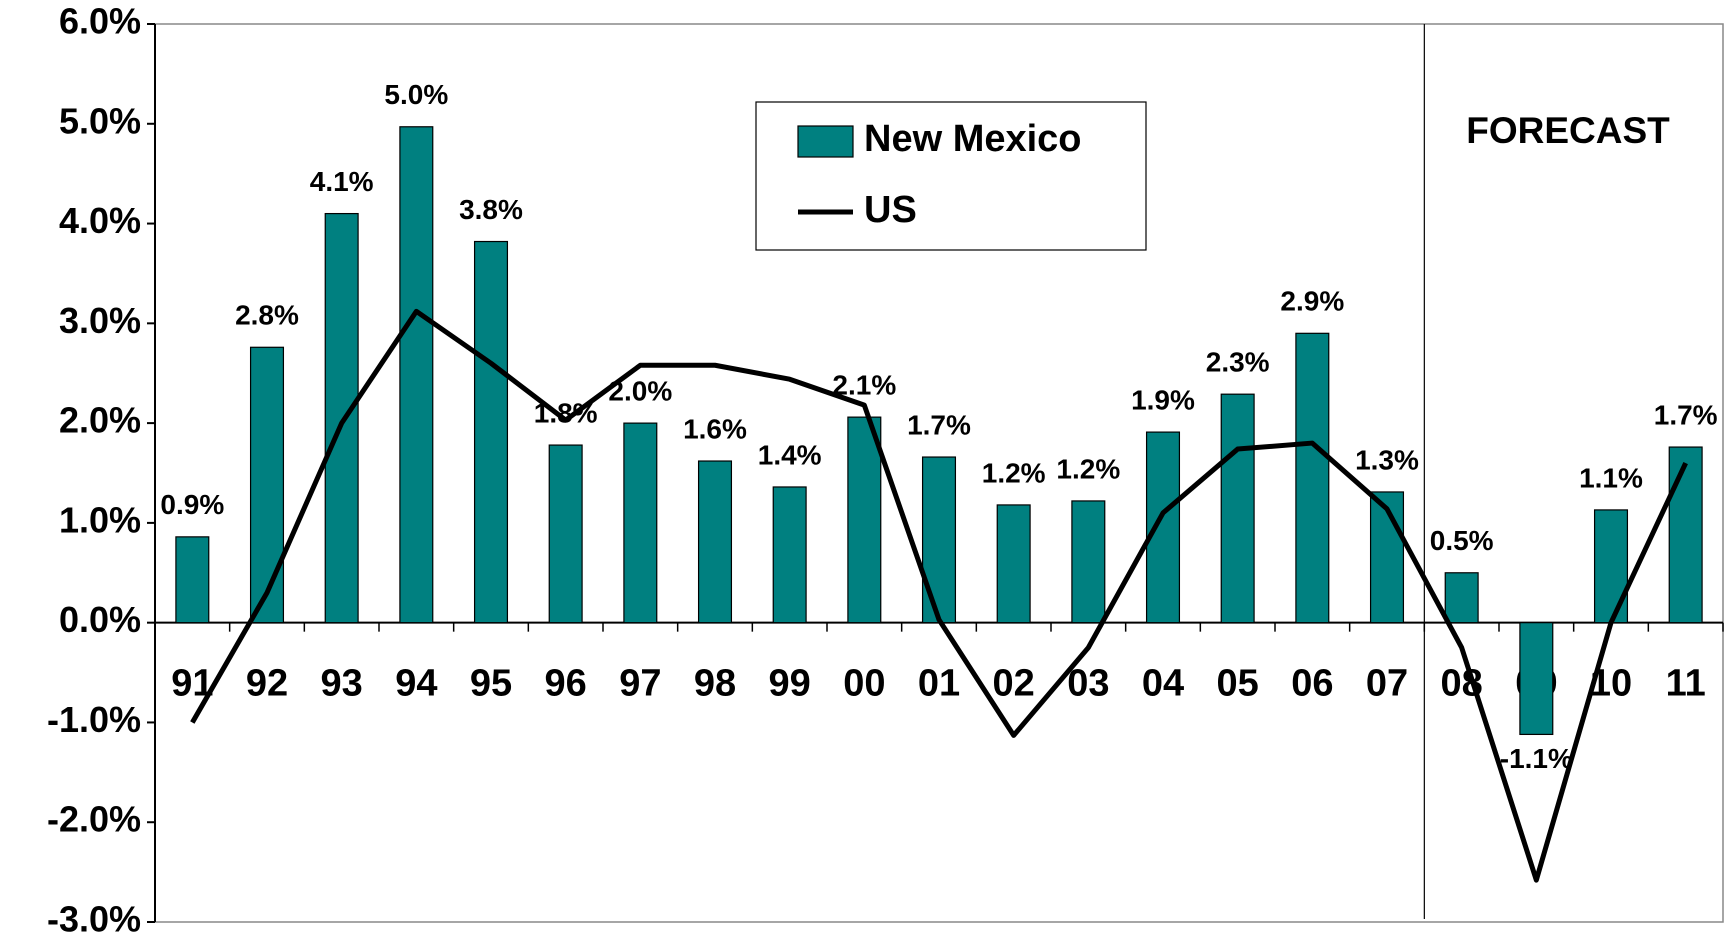 The height and width of the screenshot is (940, 1729). I want to click on data-label: 3.8%, so click(491, 209).